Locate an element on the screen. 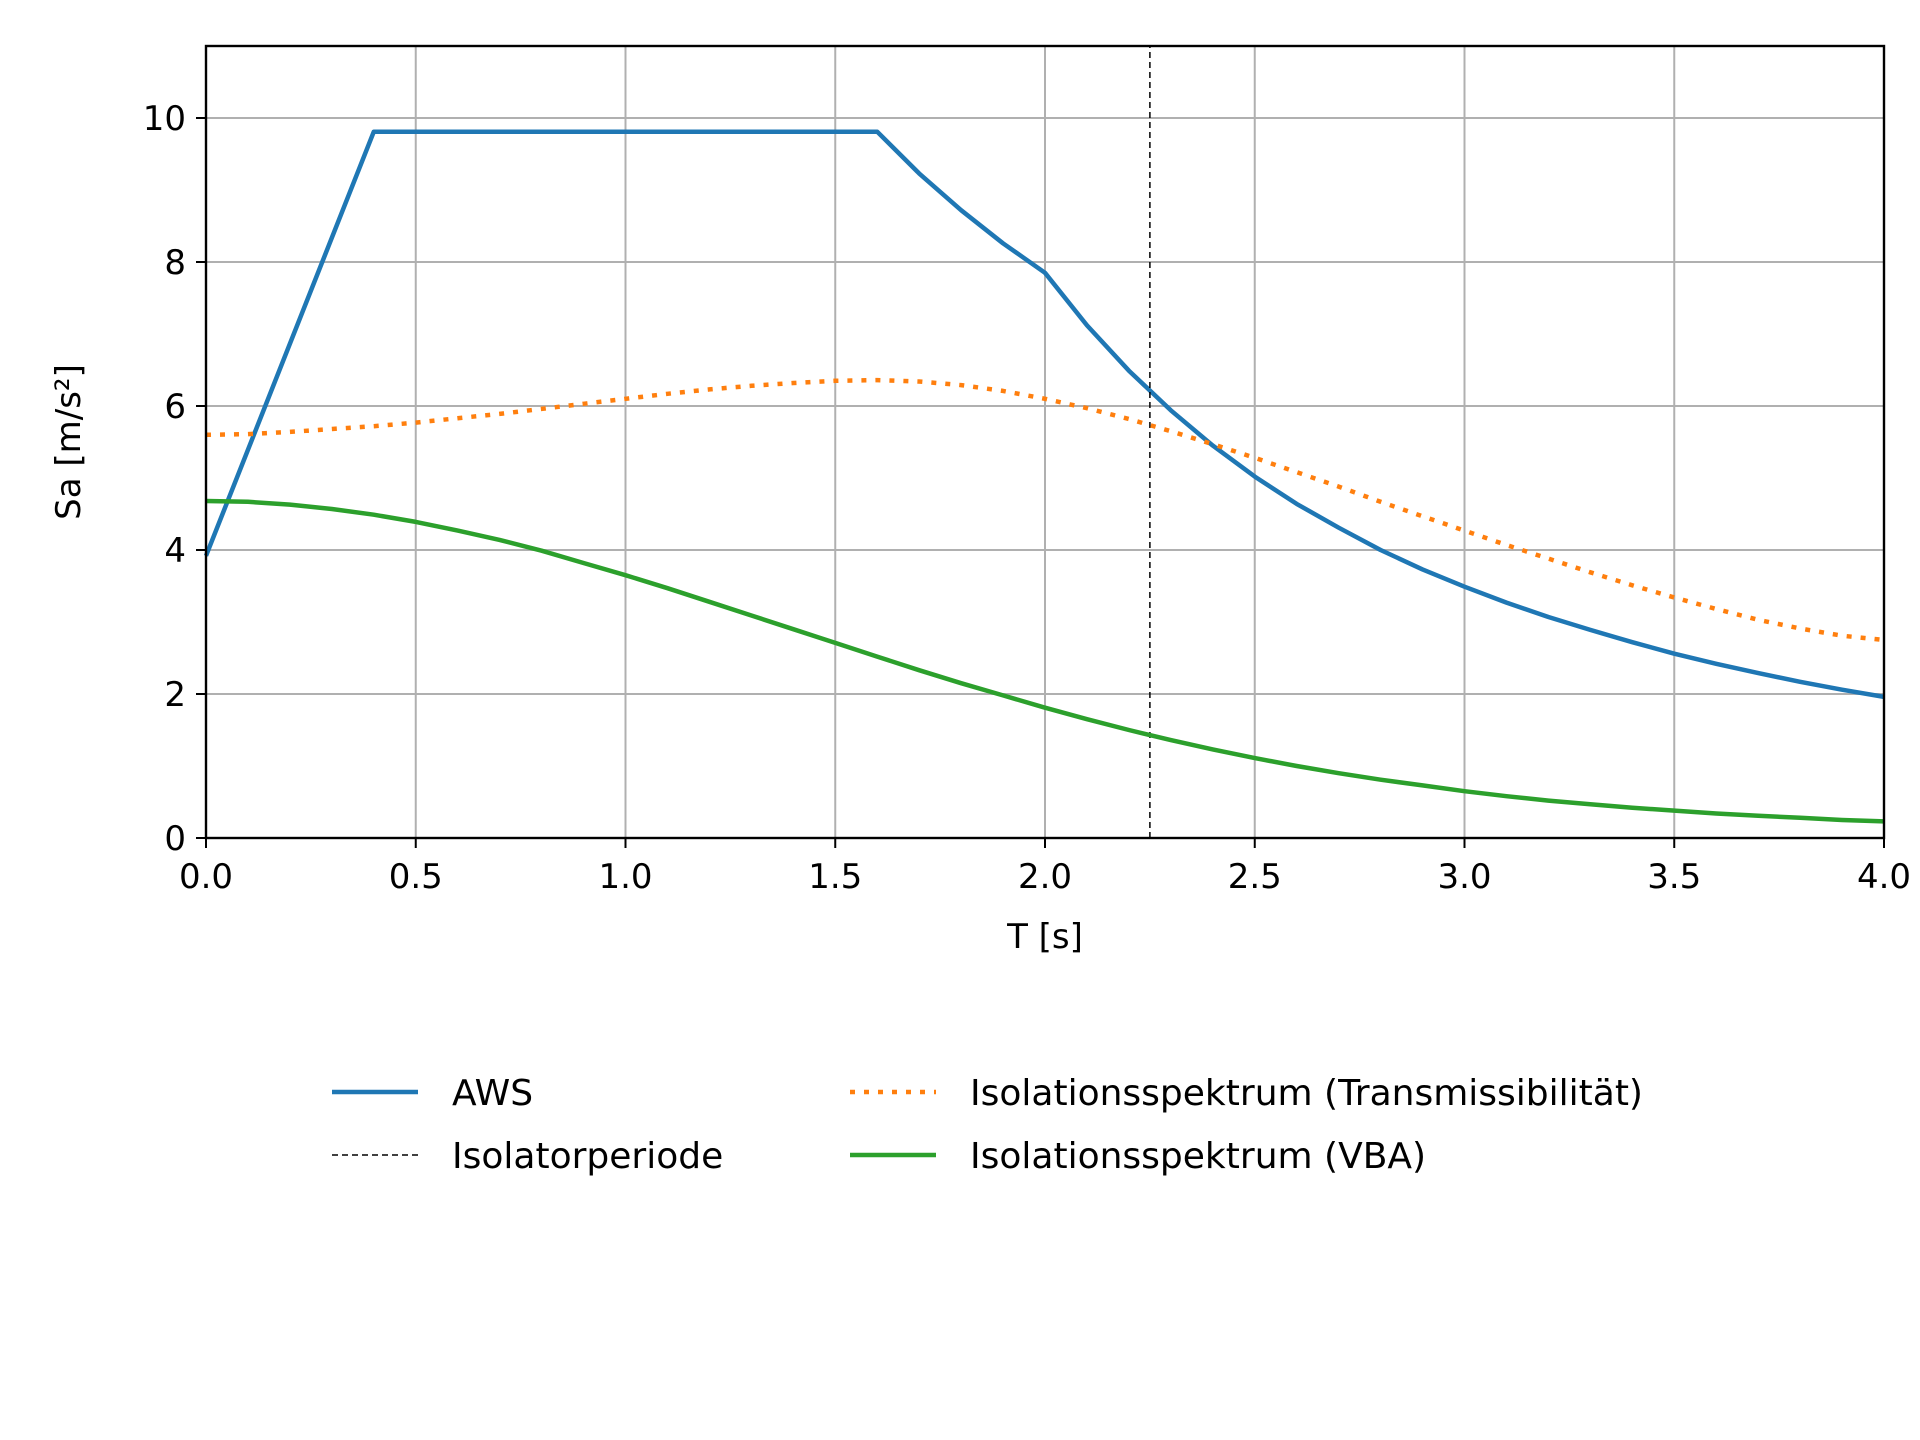 The width and height of the screenshot is (1920, 1440). legend-label: AWS is located at coordinates (492, 1093).